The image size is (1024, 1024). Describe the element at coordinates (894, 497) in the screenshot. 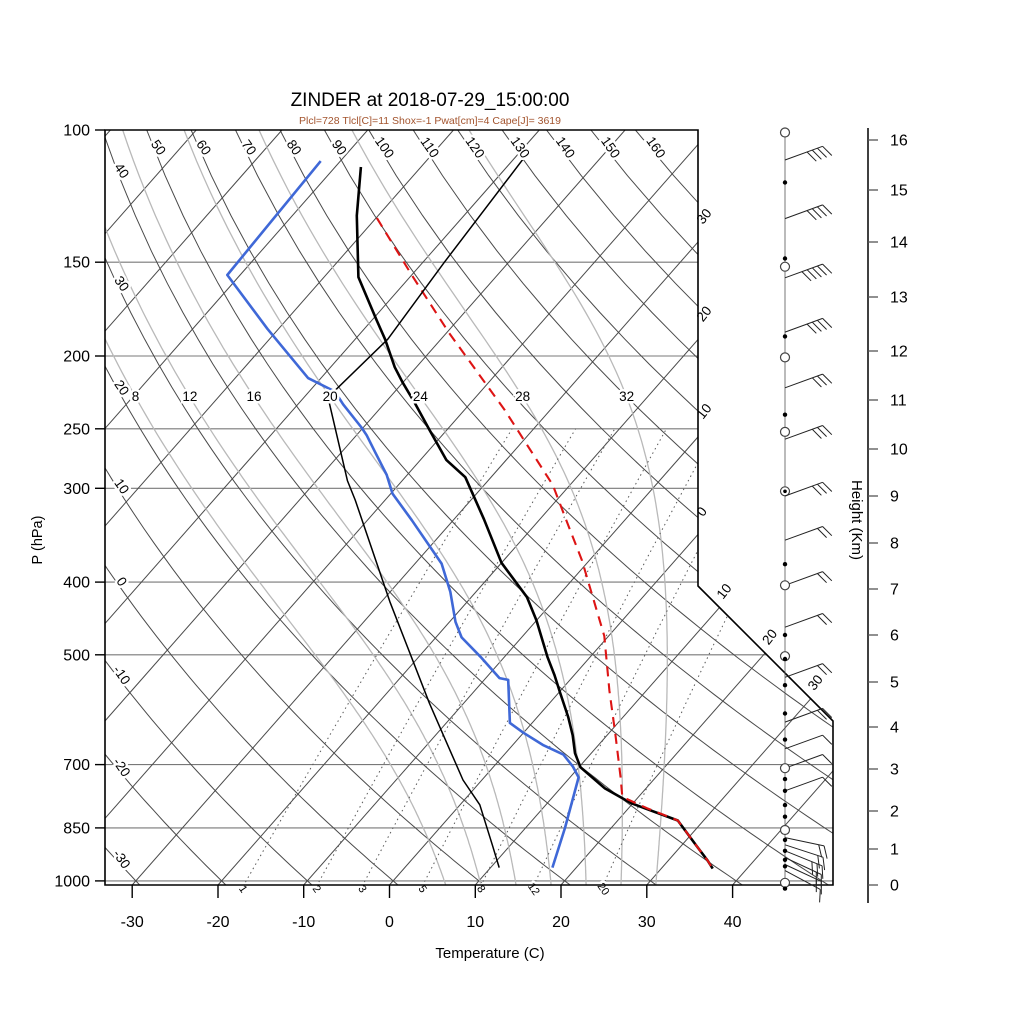

I see `svg-text: 9` at that location.